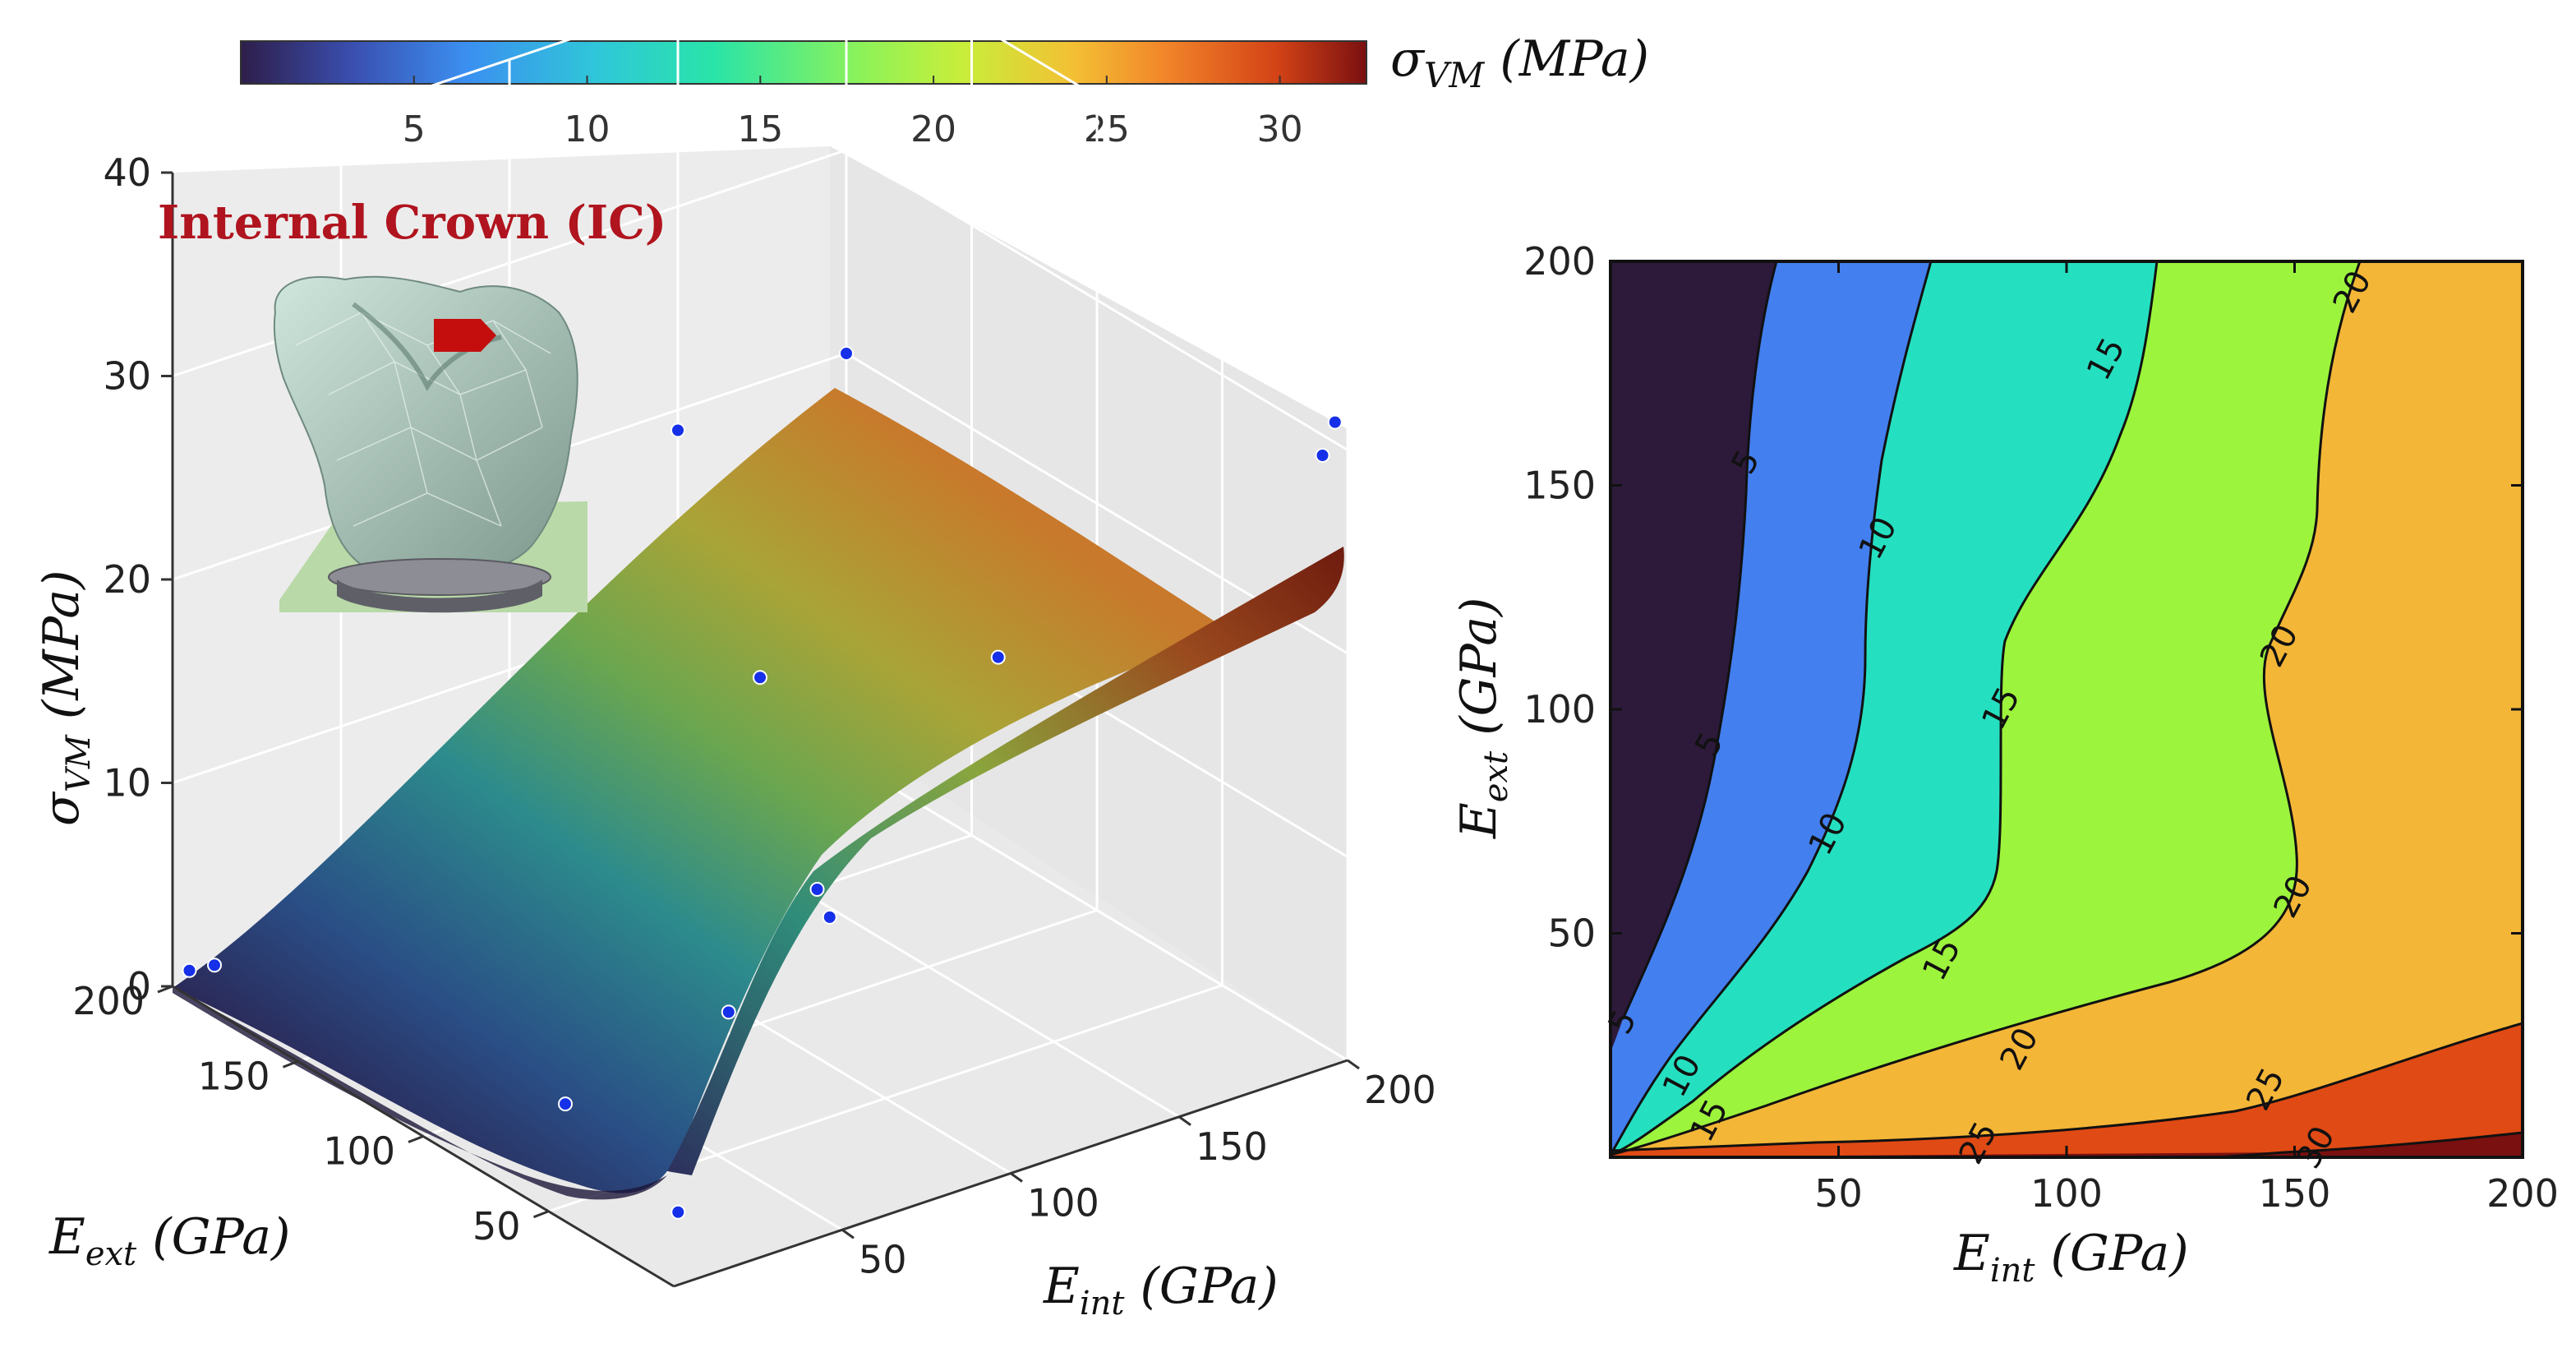 The width and height of the screenshot is (2576, 1357). I want to click on x-axis-label-3d-sub: int, so click(1103, 1304).